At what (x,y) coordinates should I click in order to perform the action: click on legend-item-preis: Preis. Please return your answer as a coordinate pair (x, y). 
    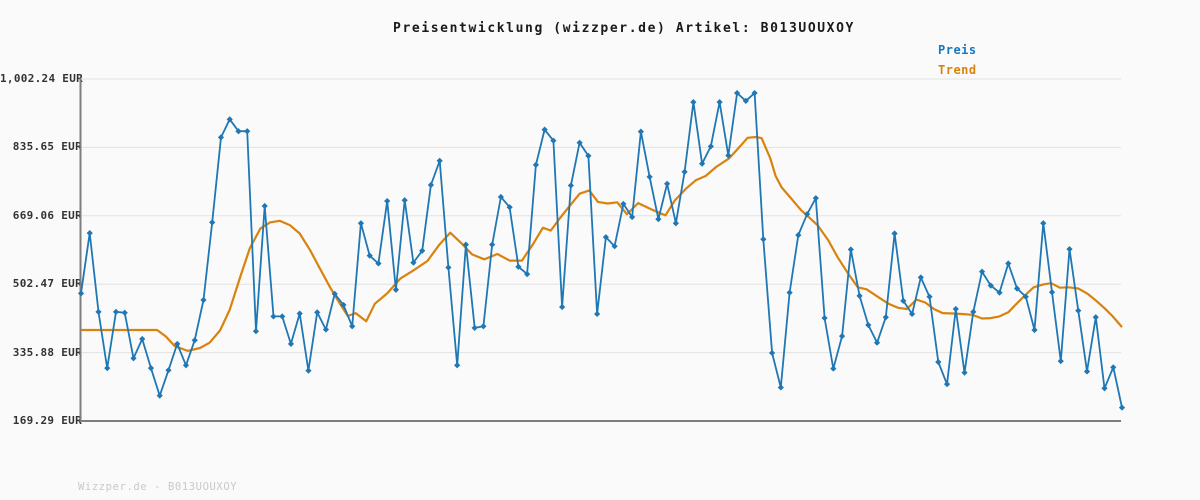
    Looking at the image, I should click on (957, 50).